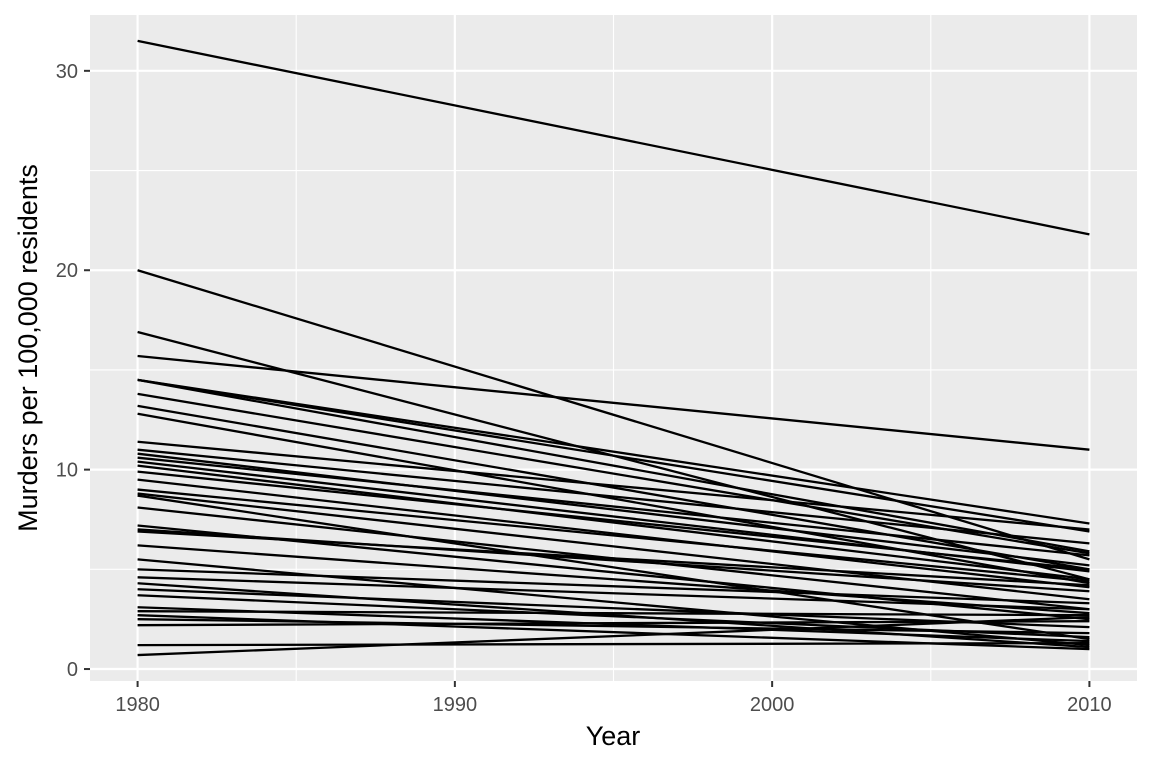  What do you see at coordinates (772, 705) in the screenshot?
I see `x-tick-label: 2000` at bounding box center [772, 705].